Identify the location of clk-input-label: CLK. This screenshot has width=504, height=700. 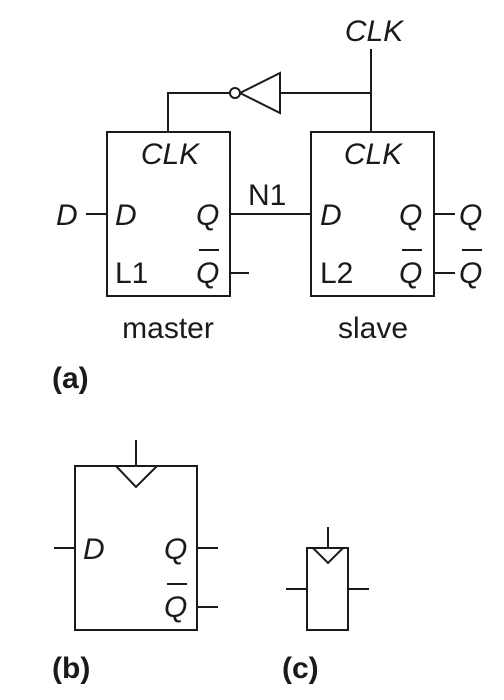
(375, 31).